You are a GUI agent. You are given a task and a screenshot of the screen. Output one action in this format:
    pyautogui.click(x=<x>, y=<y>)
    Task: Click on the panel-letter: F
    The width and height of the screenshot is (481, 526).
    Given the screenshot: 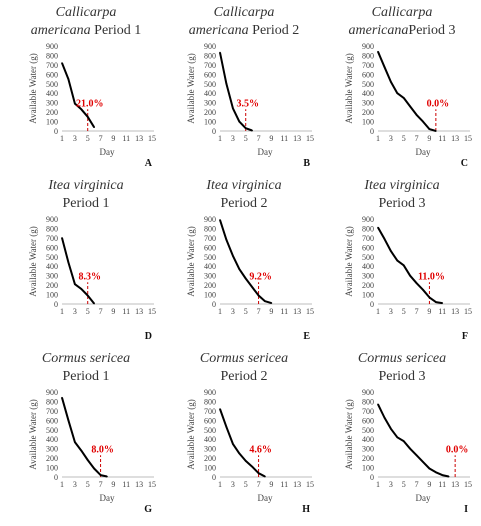 What is the action you would take?
    pyautogui.click(x=465, y=336)
    